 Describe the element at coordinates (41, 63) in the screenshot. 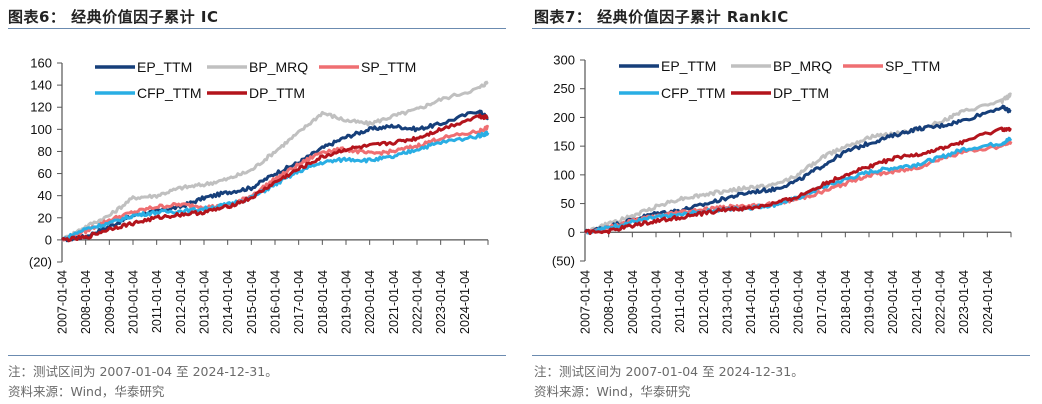

I see `y-tick-label: 160` at that location.